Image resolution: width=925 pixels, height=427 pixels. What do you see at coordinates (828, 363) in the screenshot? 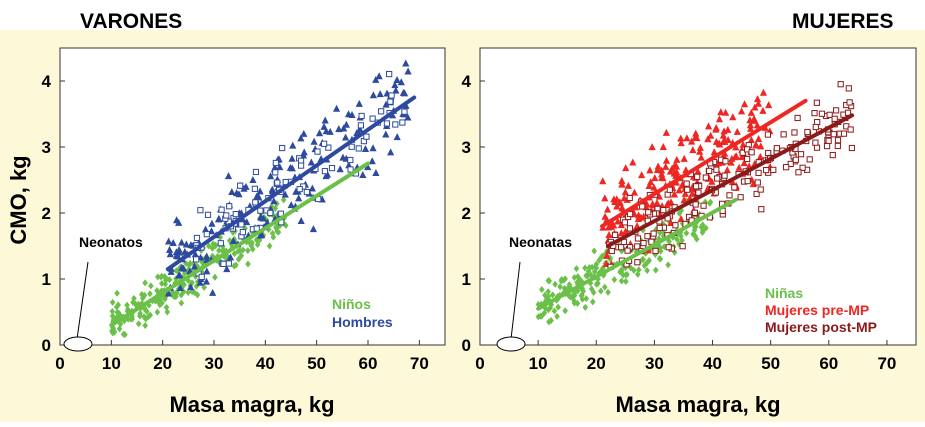
I see `x-tick-label: 60` at bounding box center [828, 363].